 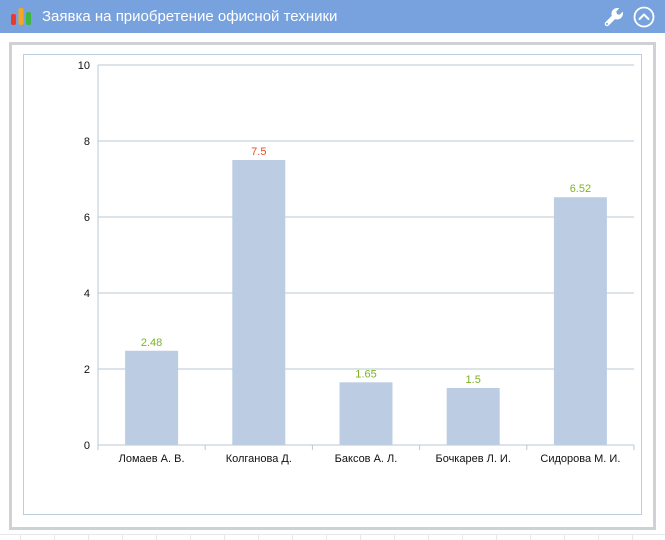 I want to click on x-category-label: Бочкарев Л. И., so click(x=472, y=459).